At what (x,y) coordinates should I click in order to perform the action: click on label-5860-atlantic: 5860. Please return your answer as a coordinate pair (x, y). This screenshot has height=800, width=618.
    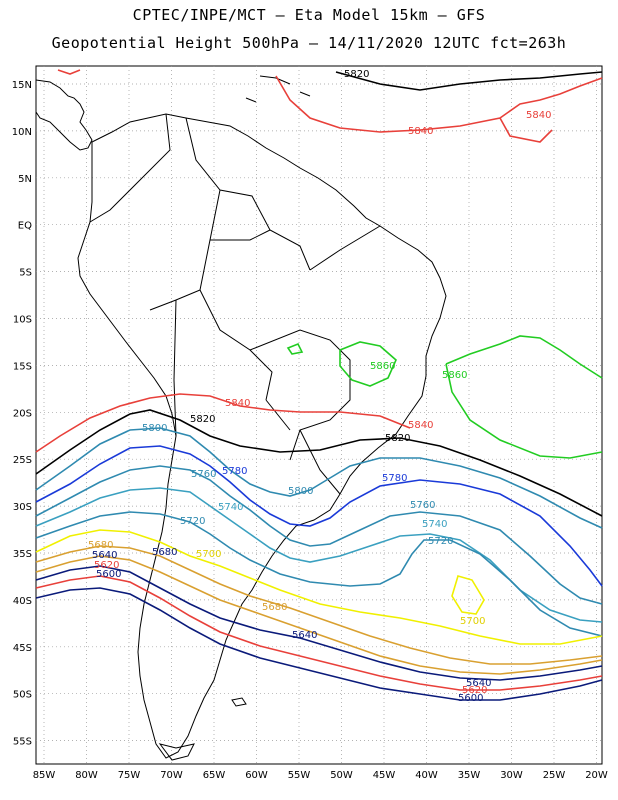
    Looking at the image, I should click on (454, 375).